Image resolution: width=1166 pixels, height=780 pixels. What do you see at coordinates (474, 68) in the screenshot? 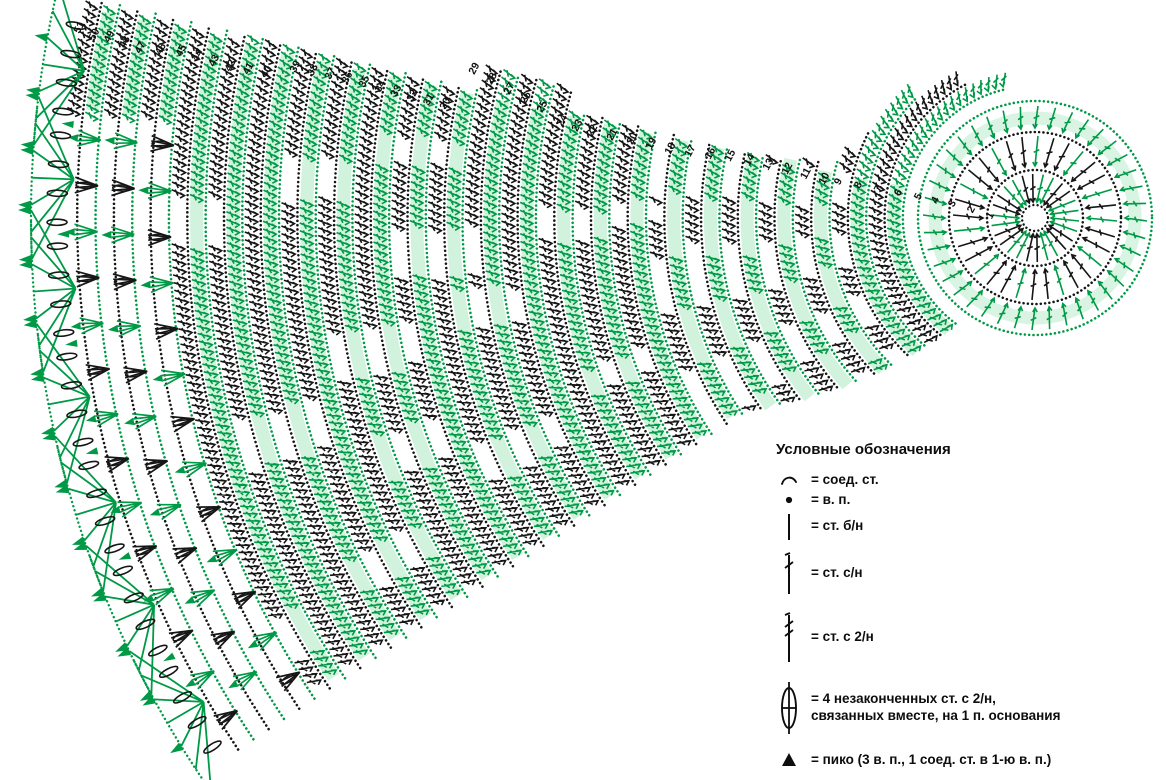
I see `row-number: 29` at bounding box center [474, 68].